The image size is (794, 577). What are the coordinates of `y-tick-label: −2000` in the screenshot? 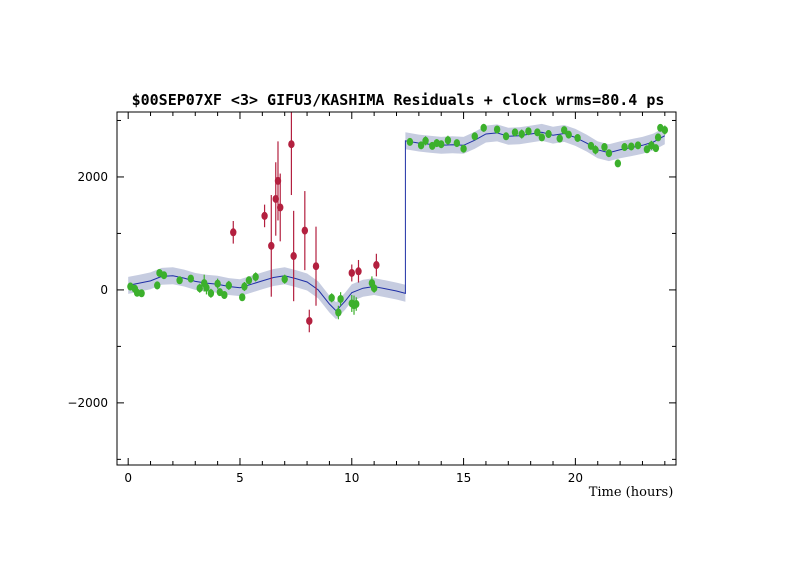 It's located at (87, 403).